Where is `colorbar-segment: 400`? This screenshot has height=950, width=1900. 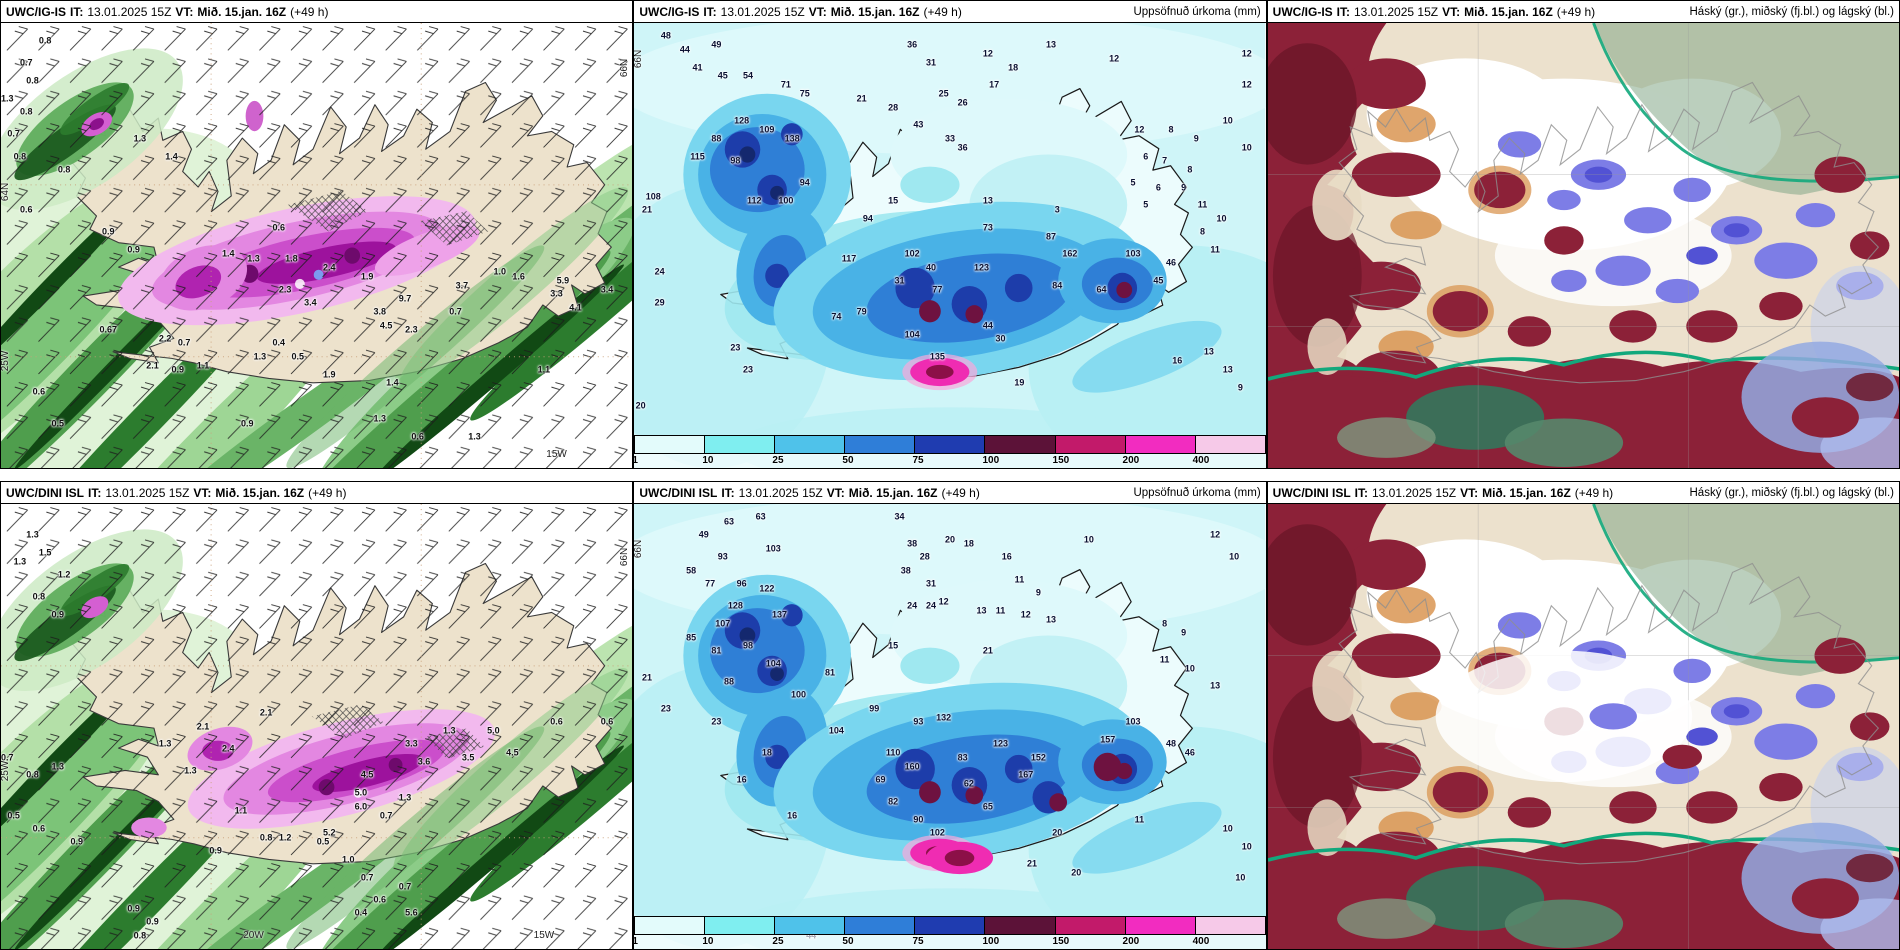
colorbar-segment: 400 is located at coordinates (1229, 451).